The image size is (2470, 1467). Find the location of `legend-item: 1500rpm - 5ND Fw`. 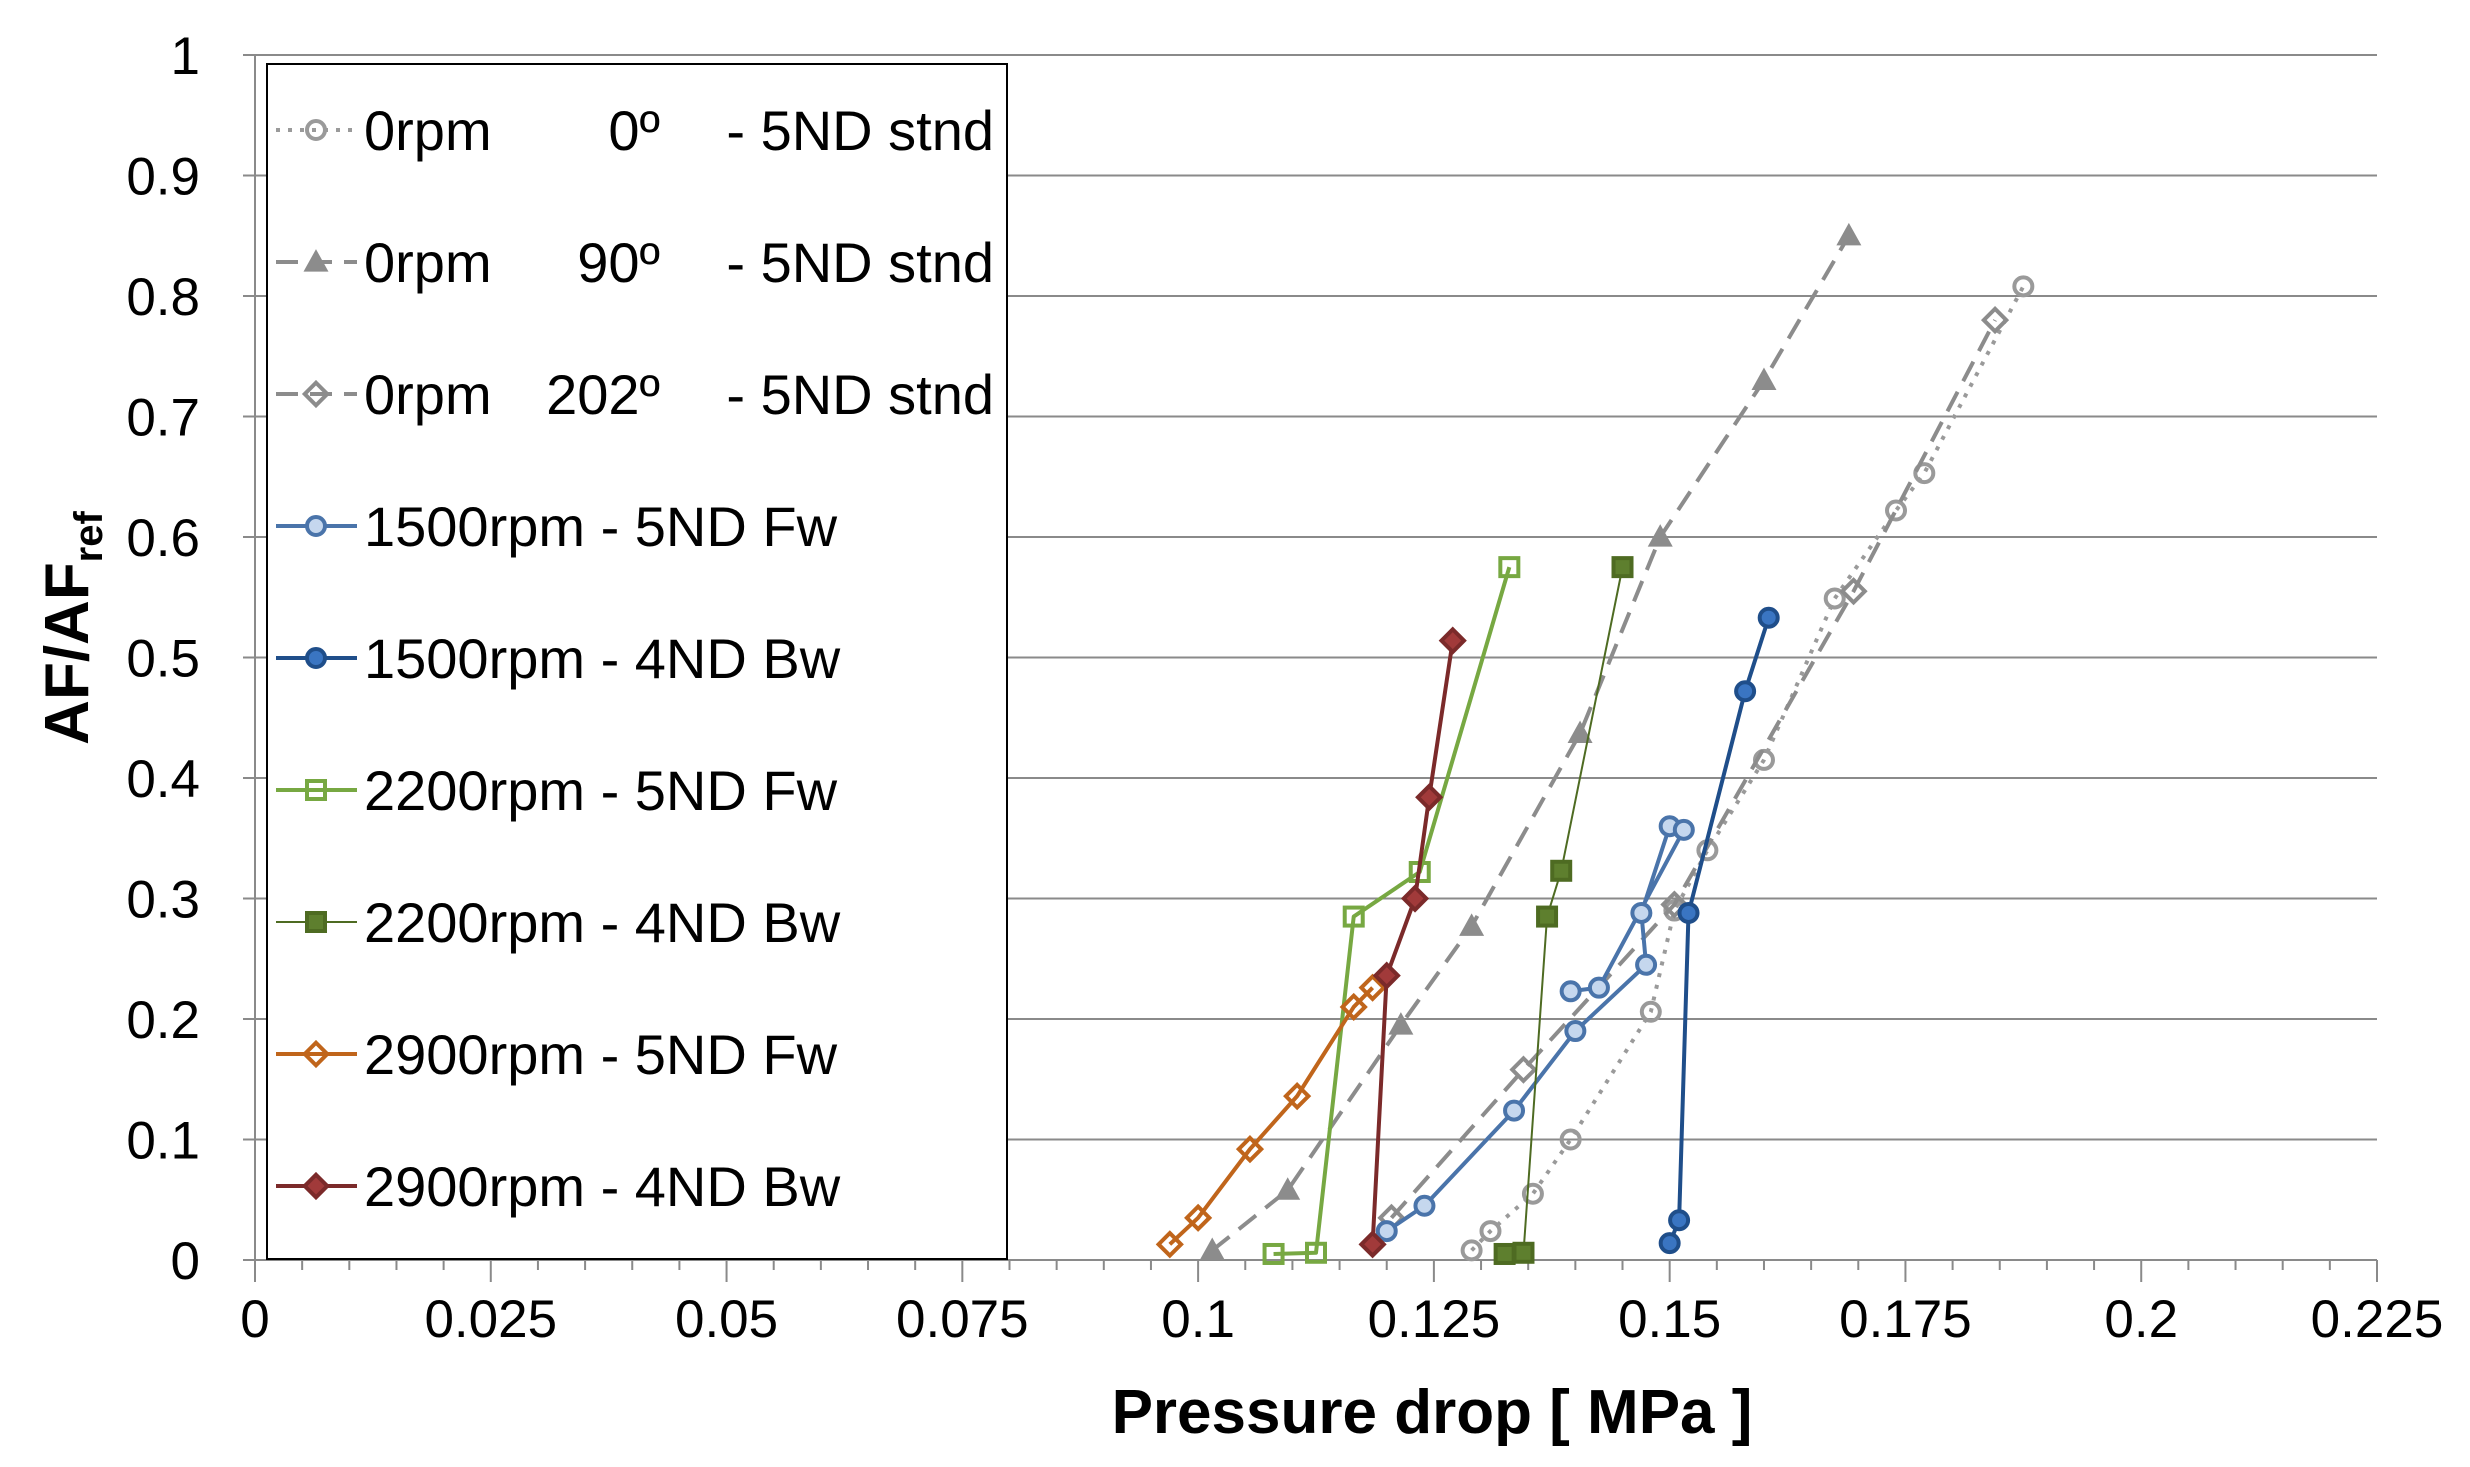

legend-item: 1500rpm - 5ND Fw is located at coordinates (557, 526).